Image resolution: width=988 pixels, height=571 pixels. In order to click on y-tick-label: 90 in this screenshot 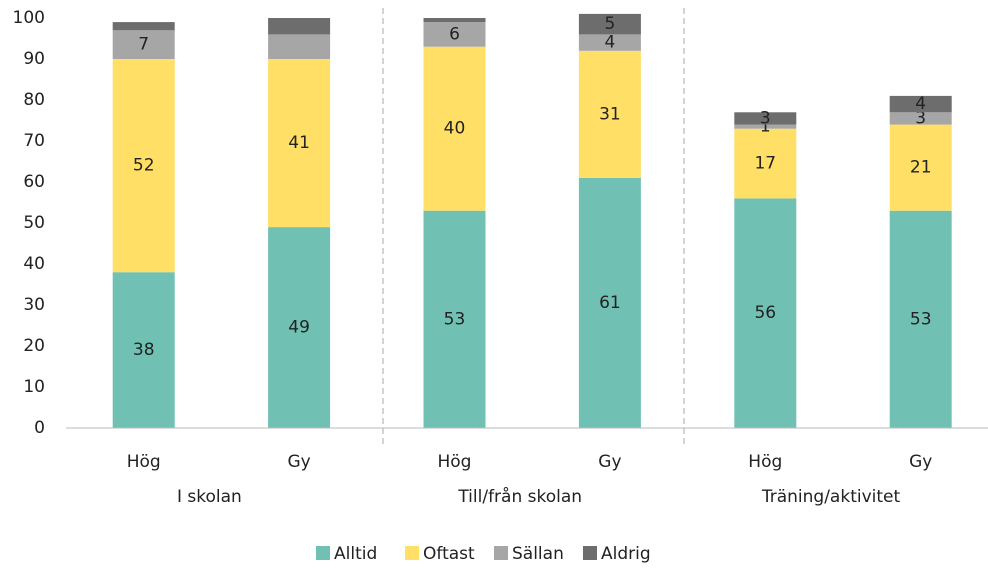, I will do `click(34, 59)`.